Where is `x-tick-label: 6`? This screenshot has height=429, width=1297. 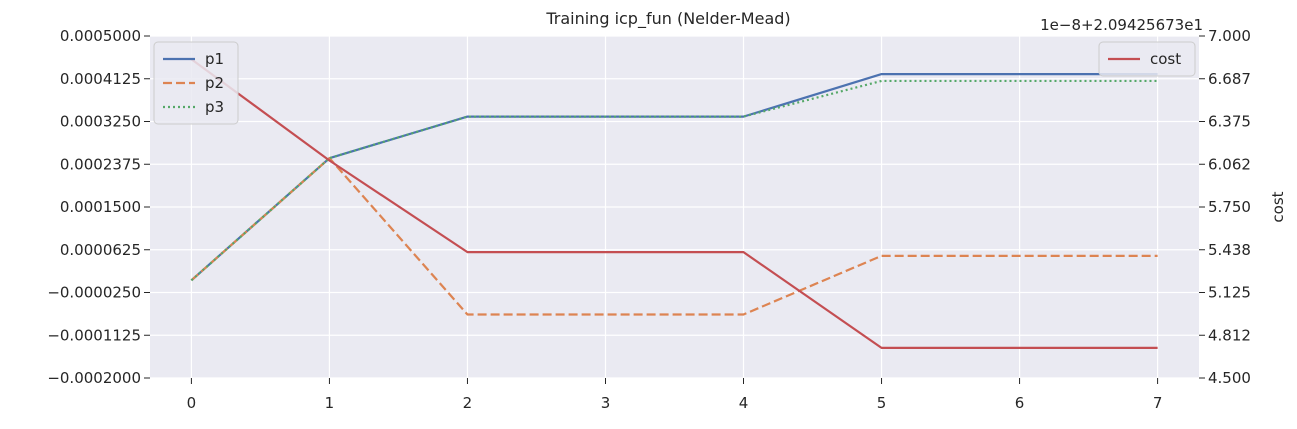 x-tick-label: 6 is located at coordinates (1020, 403).